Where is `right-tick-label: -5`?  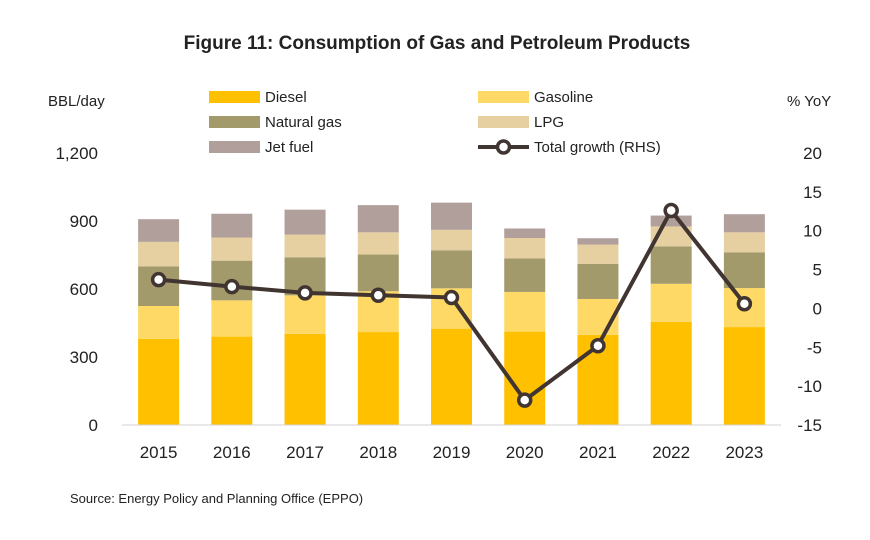
right-tick-label: -5 is located at coordinates (814, 347).